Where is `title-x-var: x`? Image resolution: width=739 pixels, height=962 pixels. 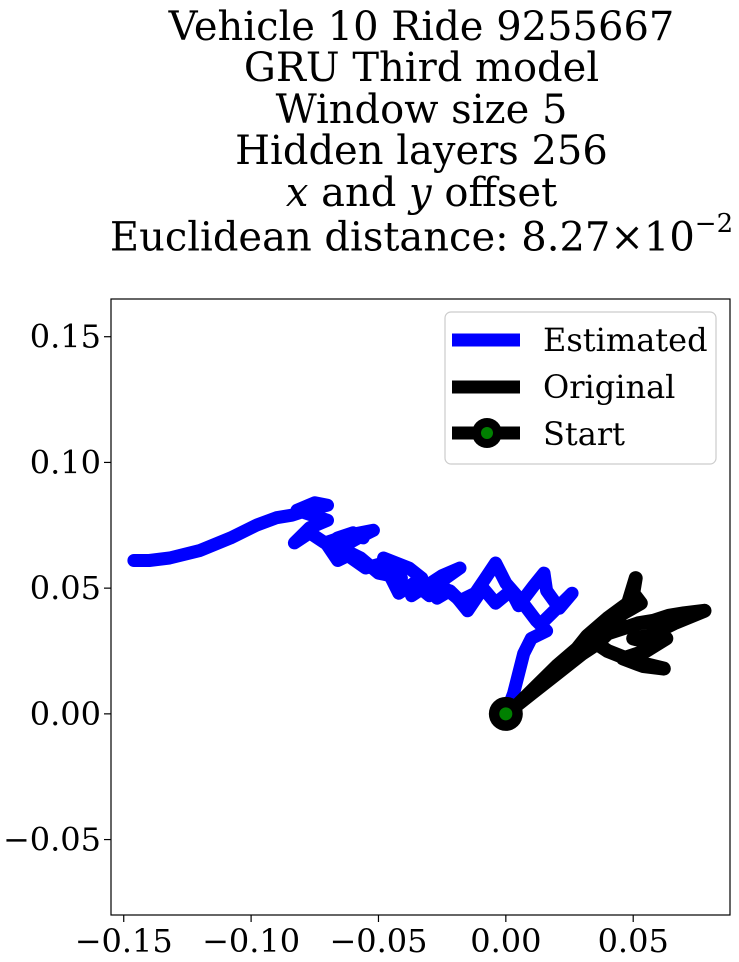
title-x-var: x is located at coordinates (297, 193).